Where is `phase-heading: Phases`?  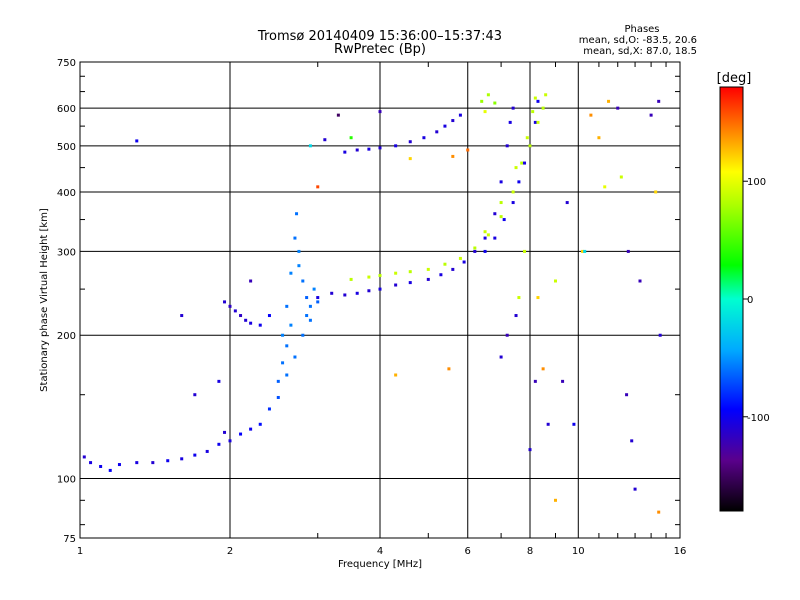 phase-heading: Phases is located at coordinates (641, 29).